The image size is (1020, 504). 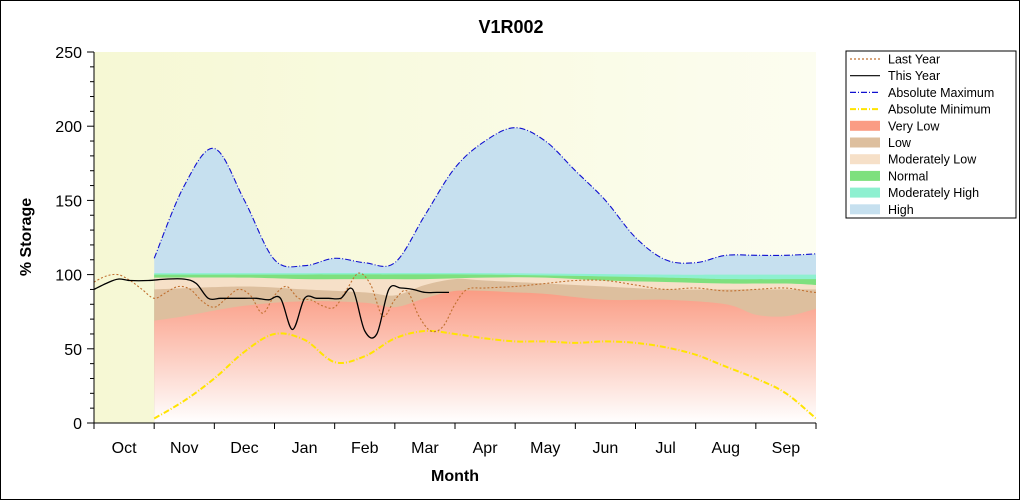 I want to click on legend-item-this-year: This Year, so click(x=895, y=76).